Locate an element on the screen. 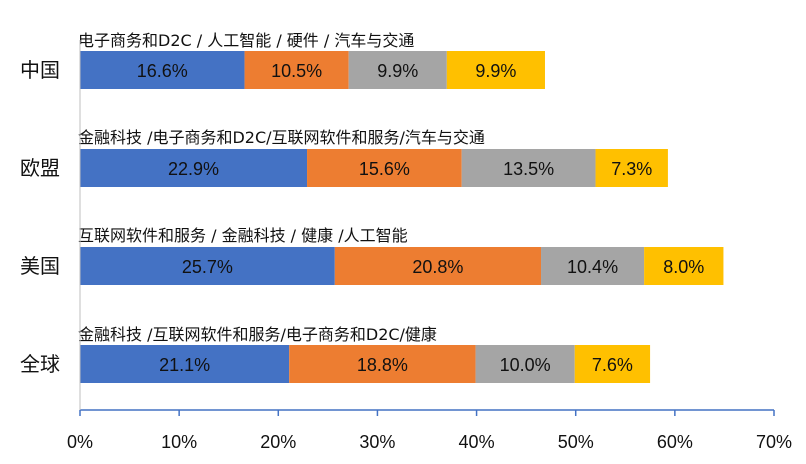 The width and height of the screenshot is (806, 464). x-tick-label-2: 10% is located at coordinates (179, 442).